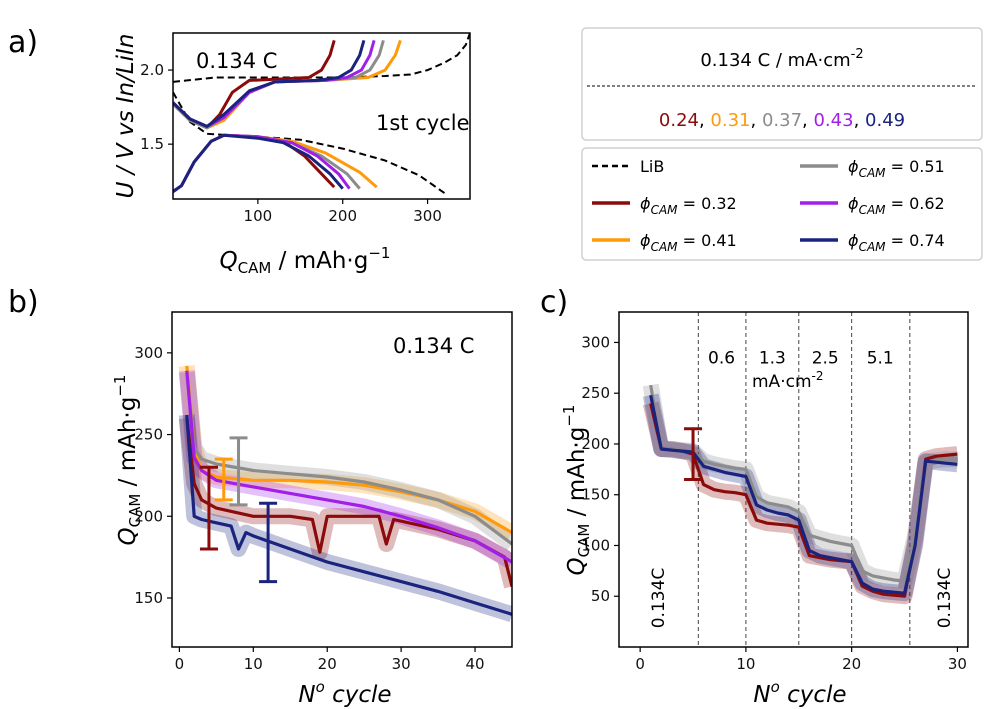  Describe the element at coordinates (679, 120) in the screenshot. I see `rate-value: 0.24` at that location.